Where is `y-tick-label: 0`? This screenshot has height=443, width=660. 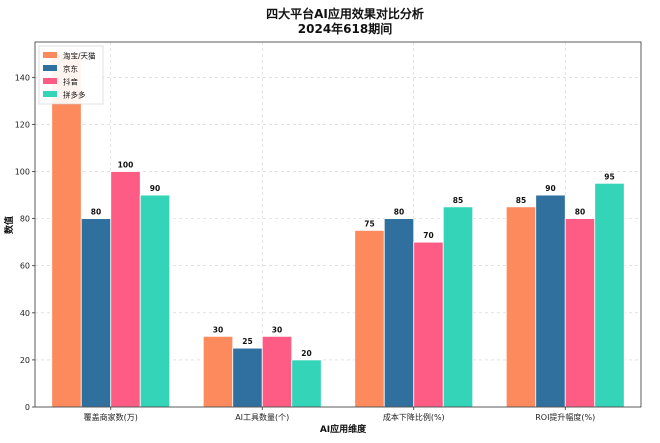
y-tick-label: 0 is located at coordinates (27, 407).